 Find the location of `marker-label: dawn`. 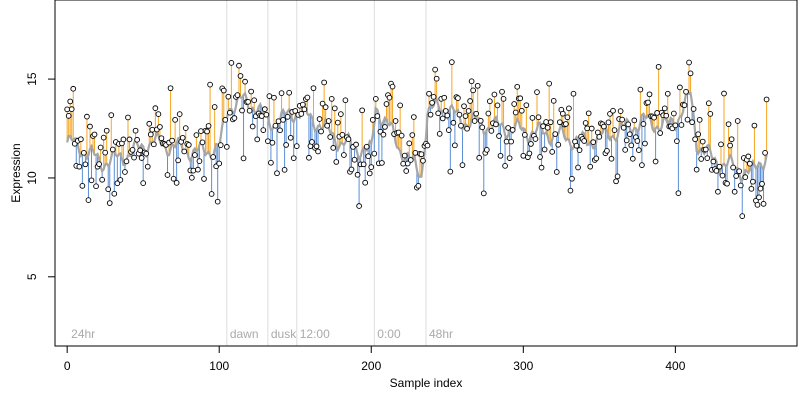

marker-label: dawn is located at coordinates (244, 334).